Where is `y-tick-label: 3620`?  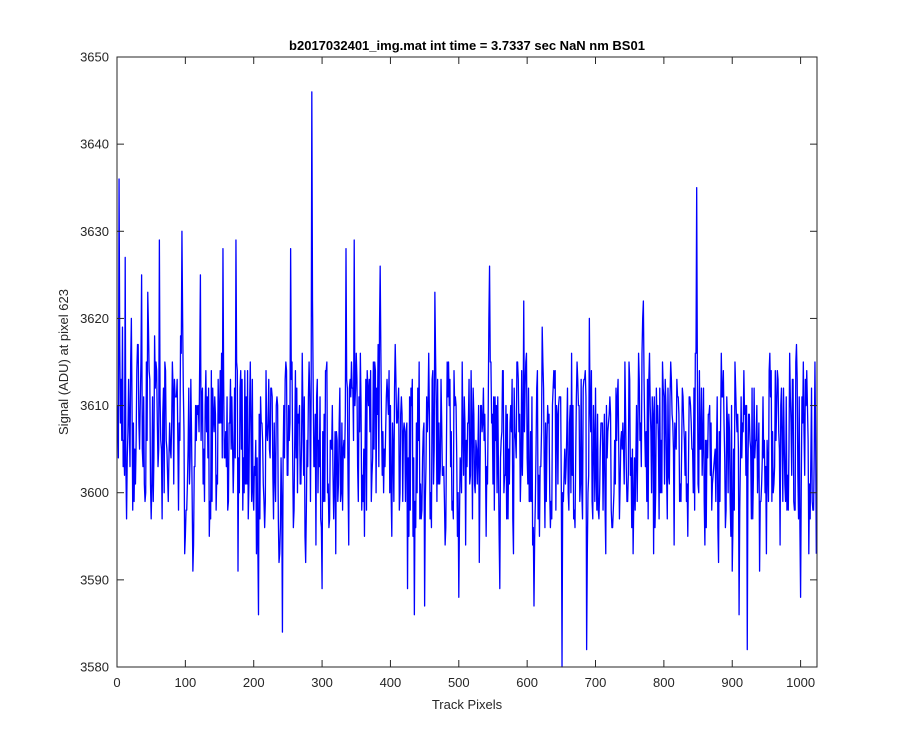 y-tick-label: 3620 is located at coordinates (94, 318).